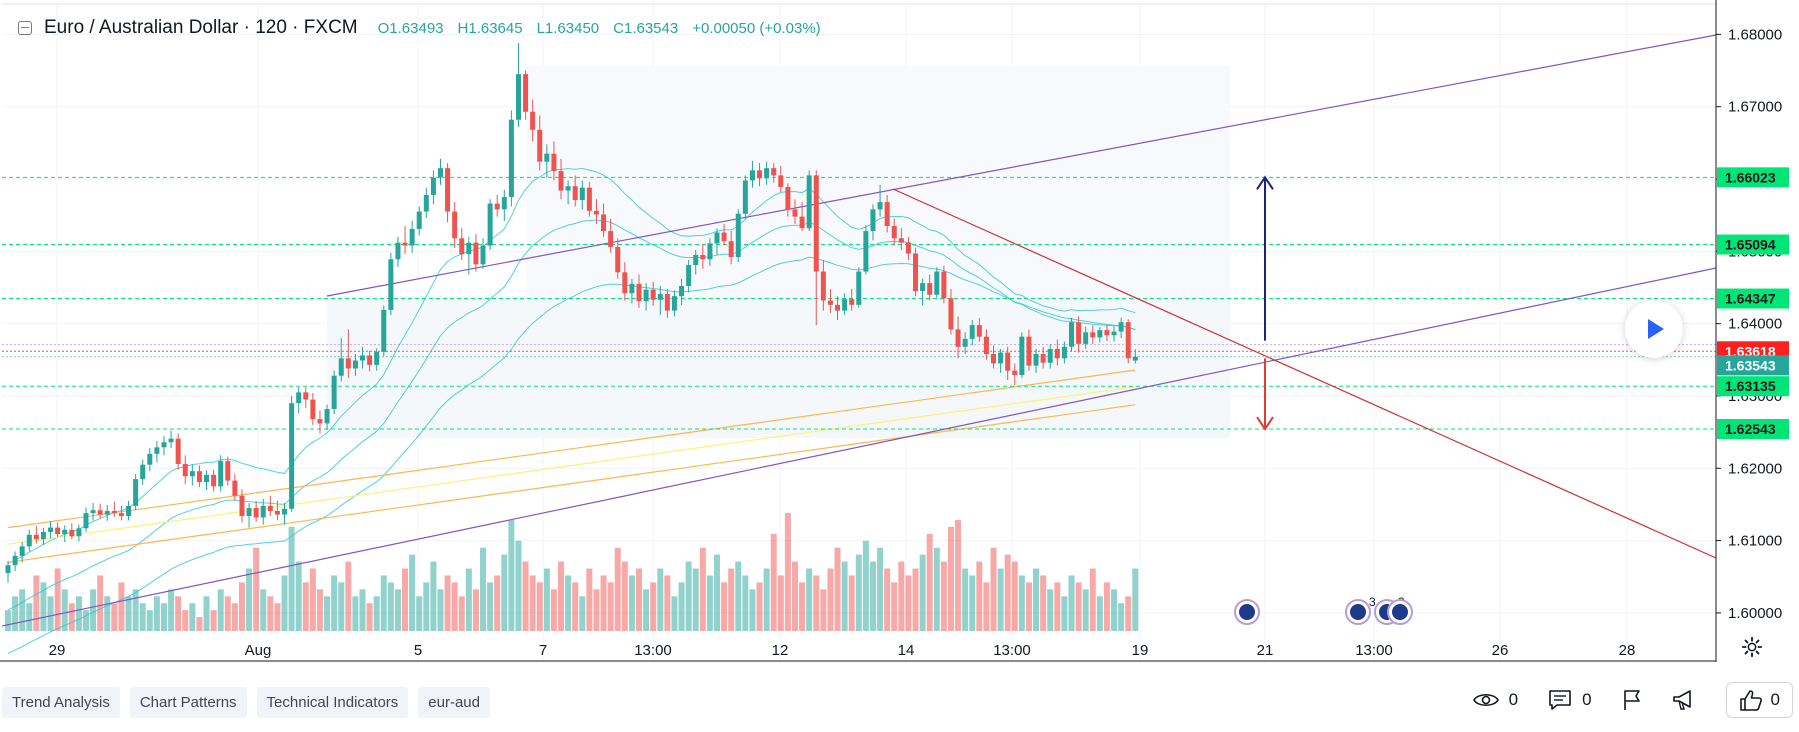 The width and height of the screenshot is (1799, 732). I want to click on play-replay-button, so click(1654, 329).